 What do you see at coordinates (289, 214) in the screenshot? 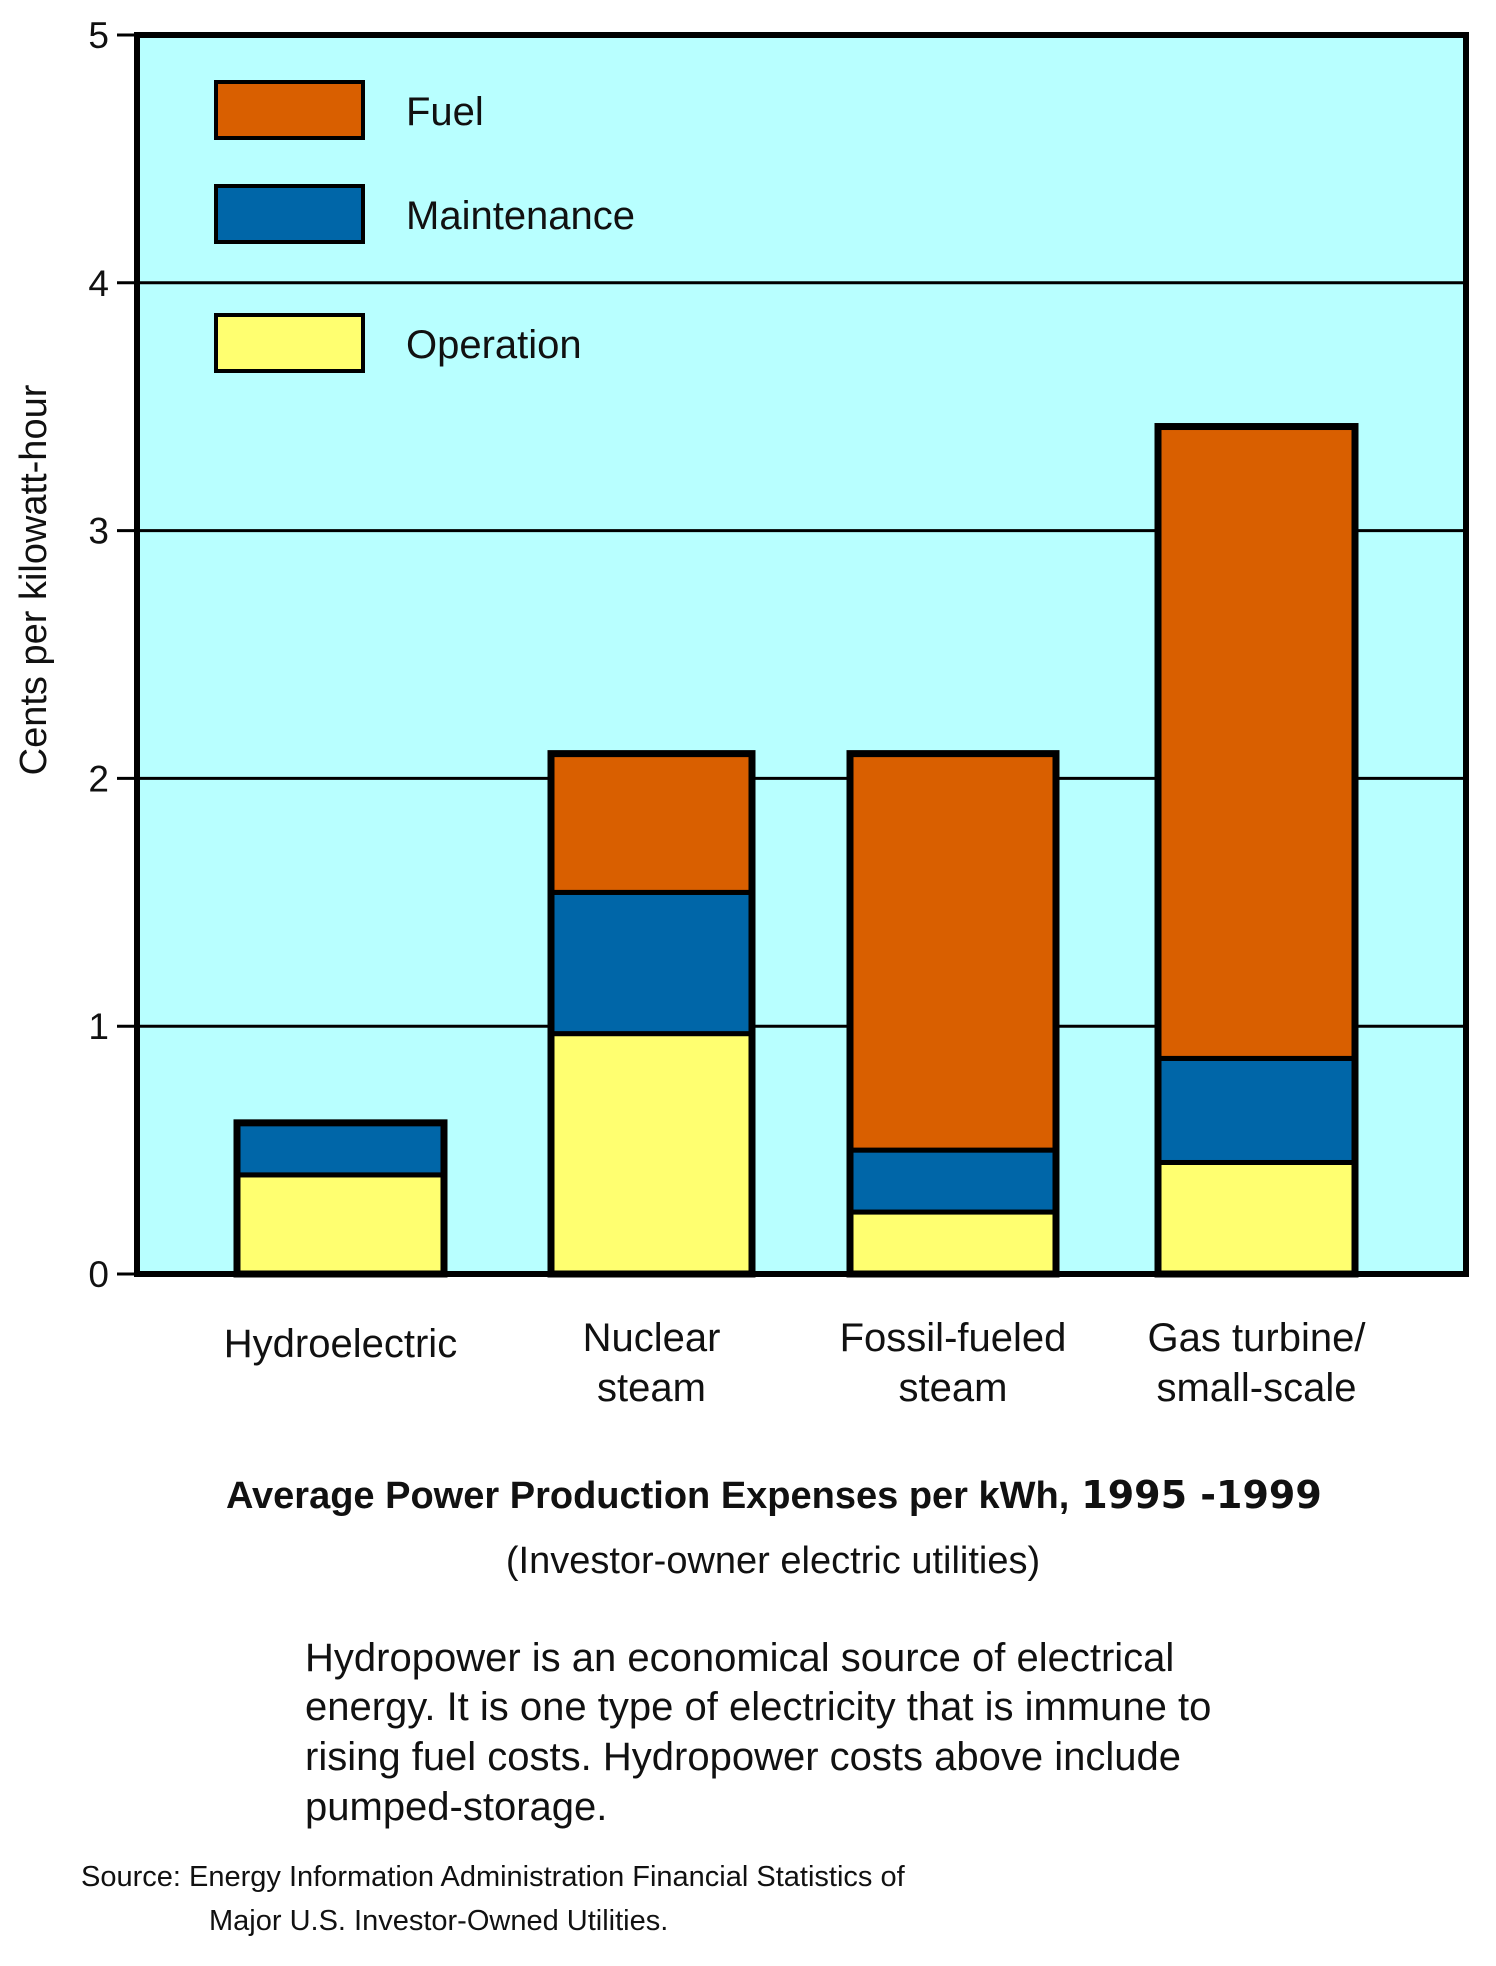
I see `legend-swatch-maintenance` at bounding box center [289, 214].